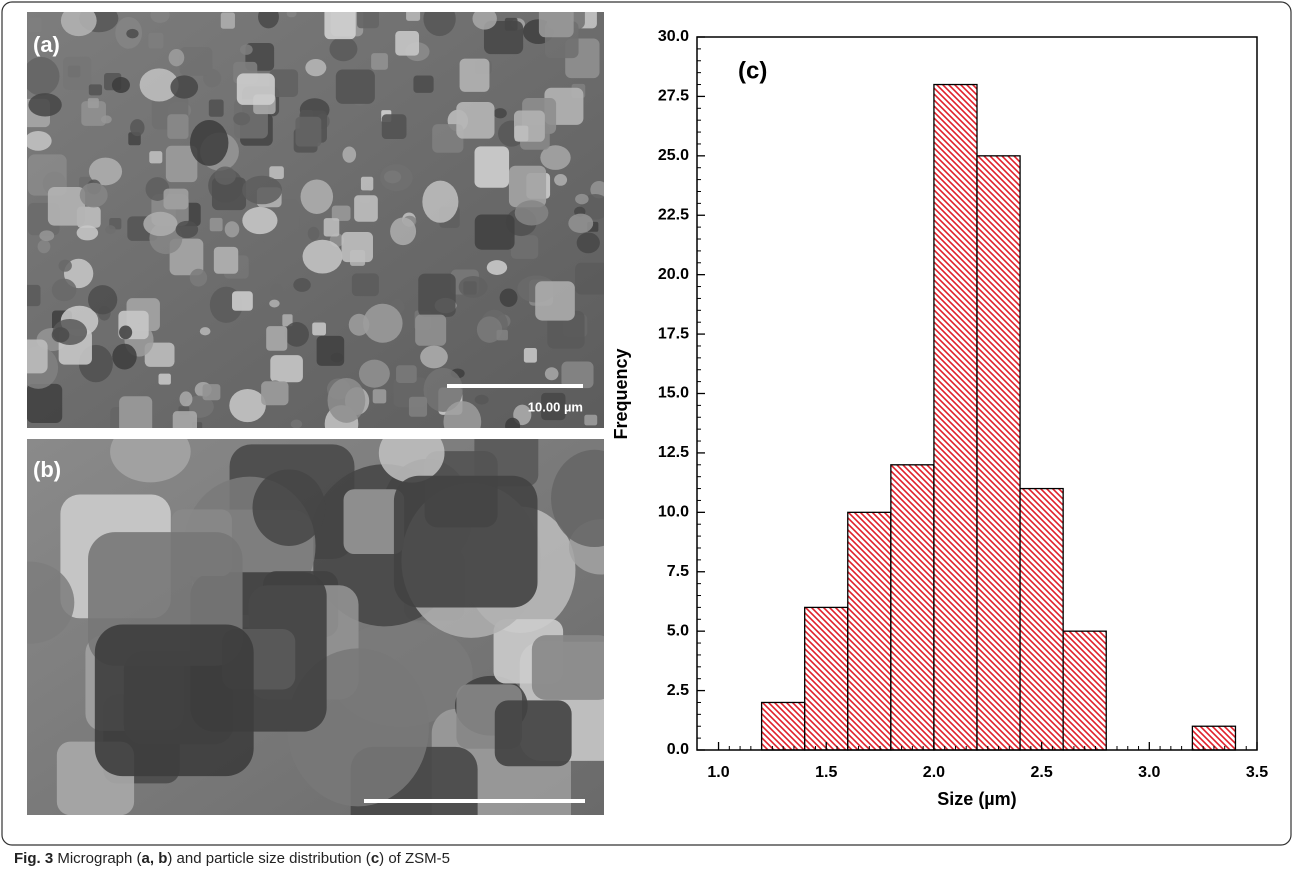 The width and height of the screenshot is (1293, 892). I want to click on x-tick-label: 1.0, so click(718, 772).